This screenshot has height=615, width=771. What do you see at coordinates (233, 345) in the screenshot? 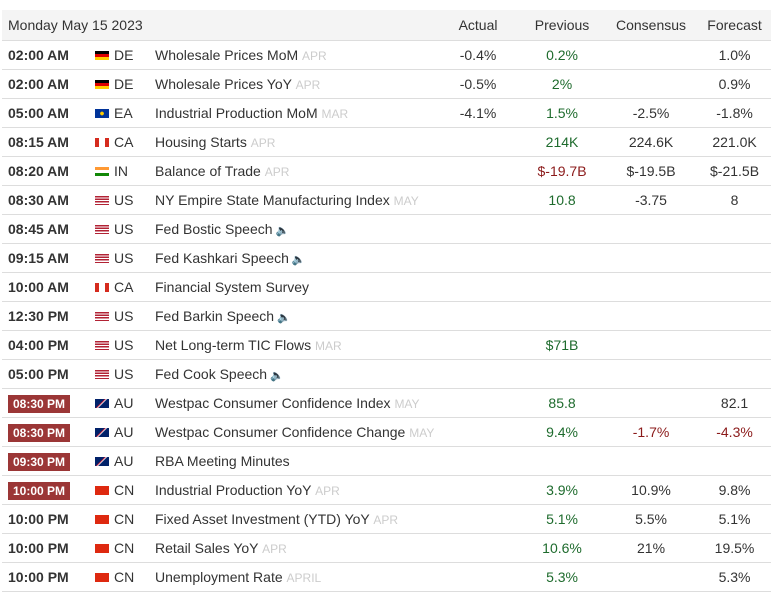
I see `event-name: Net Long-term TIC Flows` at bounding box center [233, 345].